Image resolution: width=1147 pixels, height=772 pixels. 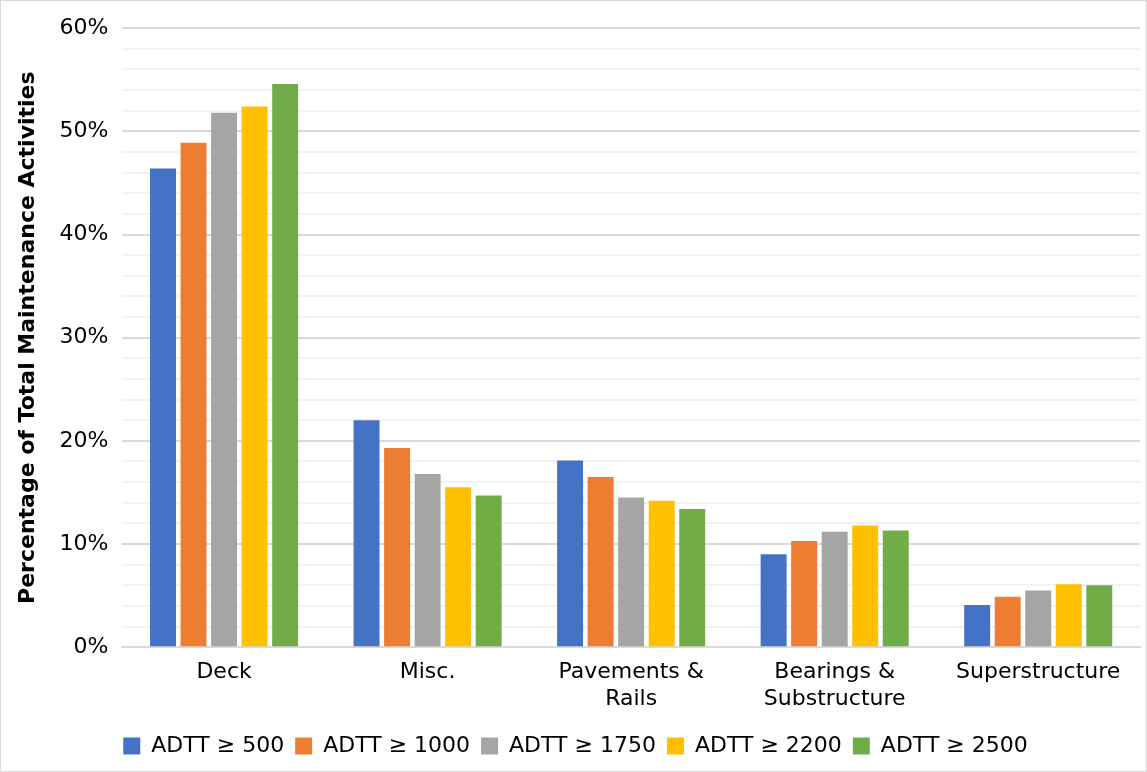 What do you see at coordinates (834, 684) in the screenshot?
I see `x-tick-label: Bearings & Substructure` at bounding box center [834, 684].